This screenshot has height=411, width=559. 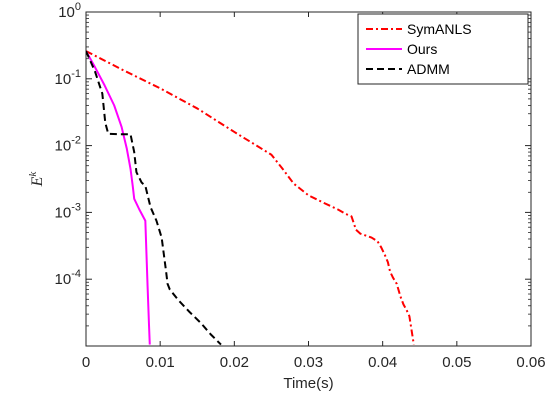 What do you see at coordinates (308, 383) in the screenshot?
I see `x-axis-label: Time(s)` at bounding box center [308, 383].